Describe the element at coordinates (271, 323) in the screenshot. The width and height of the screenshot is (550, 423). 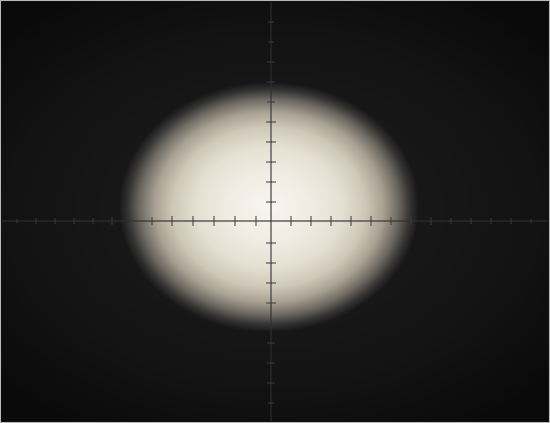
I see `vertical-ticks-bottom` at that location.